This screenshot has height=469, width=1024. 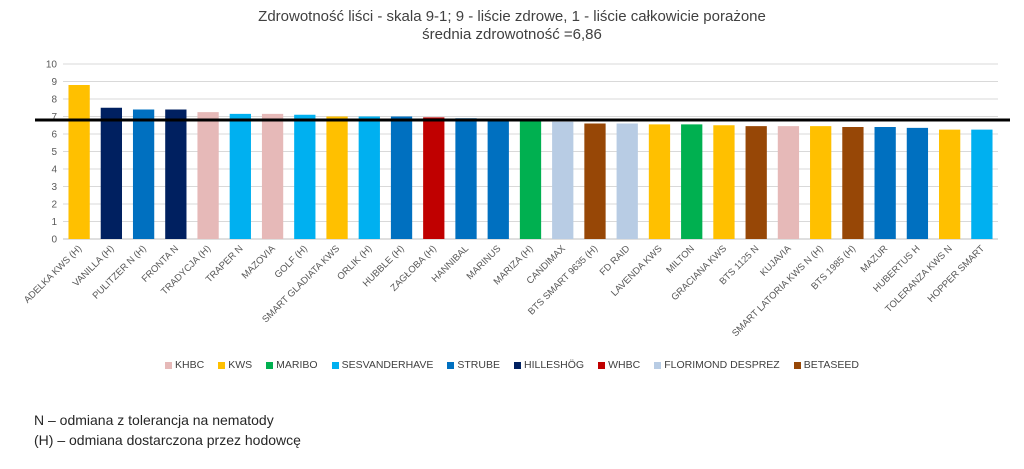 What do you see at coordinates (52, 65) in the screenshot?
I see `y-tick-label: 10` at bounding box center [52, 65].